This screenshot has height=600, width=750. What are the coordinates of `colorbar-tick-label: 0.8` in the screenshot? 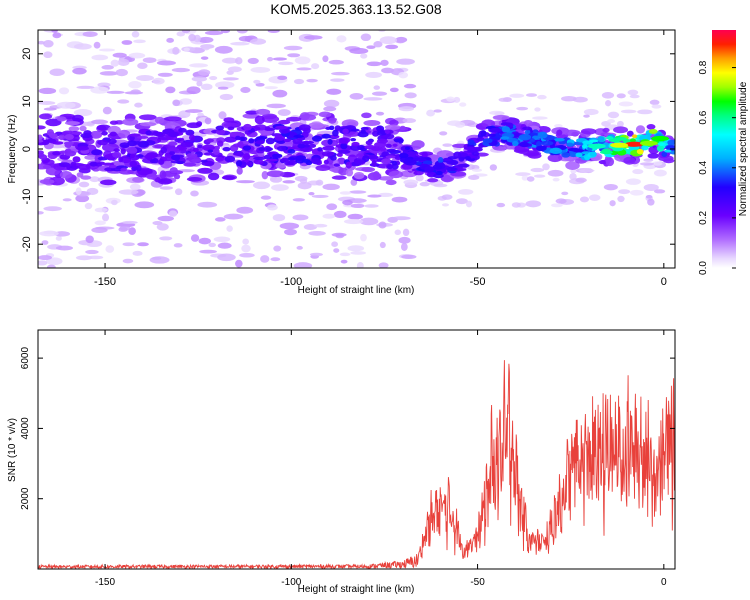 It's located at (703, 67).